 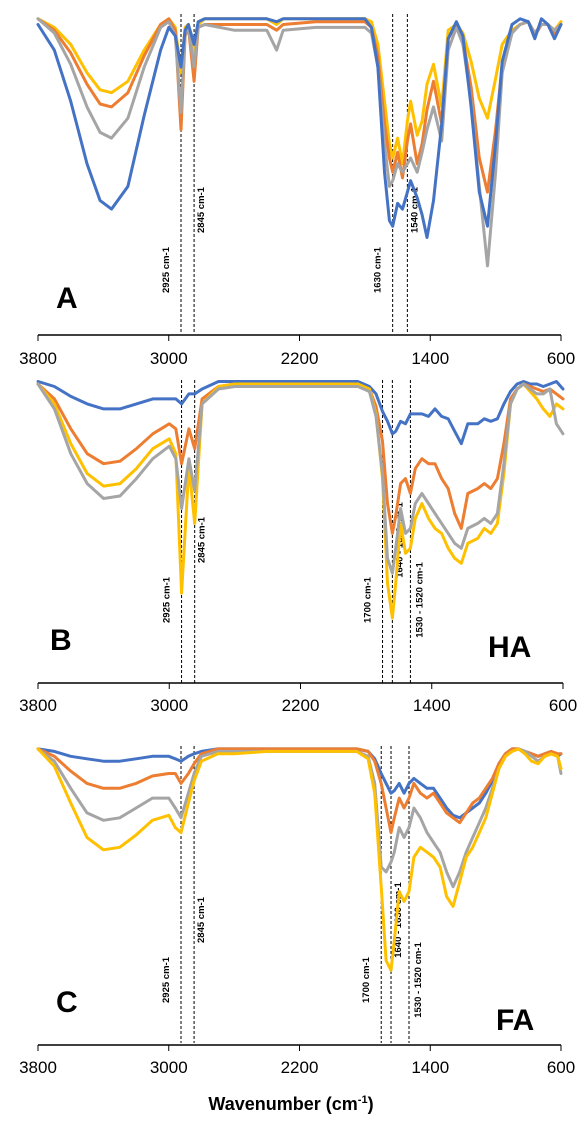 What do you see at coordinates (414, 209) in the screenshot?
I see `reference-line-label: 1540 cm-1` at bounding box center [414, 209].